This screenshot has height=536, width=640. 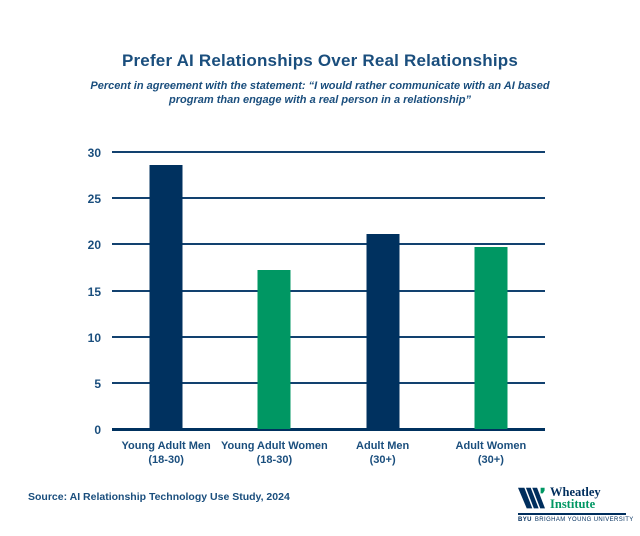 What do you see at coordinates (166, 453) in the screenshot?
I see `category-label: Young Adult Men (18-30)` at bounding box center [166, 453].